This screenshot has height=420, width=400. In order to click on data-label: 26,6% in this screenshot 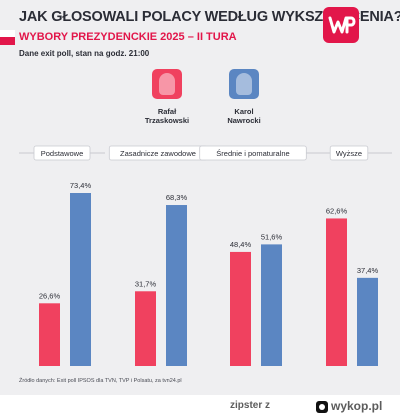, I will do `click(50, 295)`.